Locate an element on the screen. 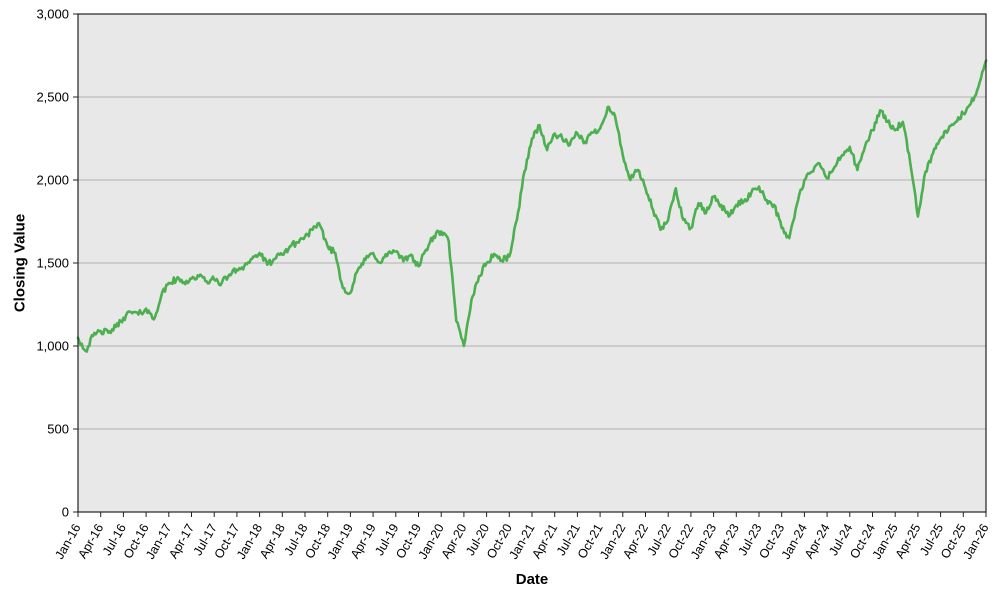  y-tick-label: 2,500 is located at coordinates (52, 97).